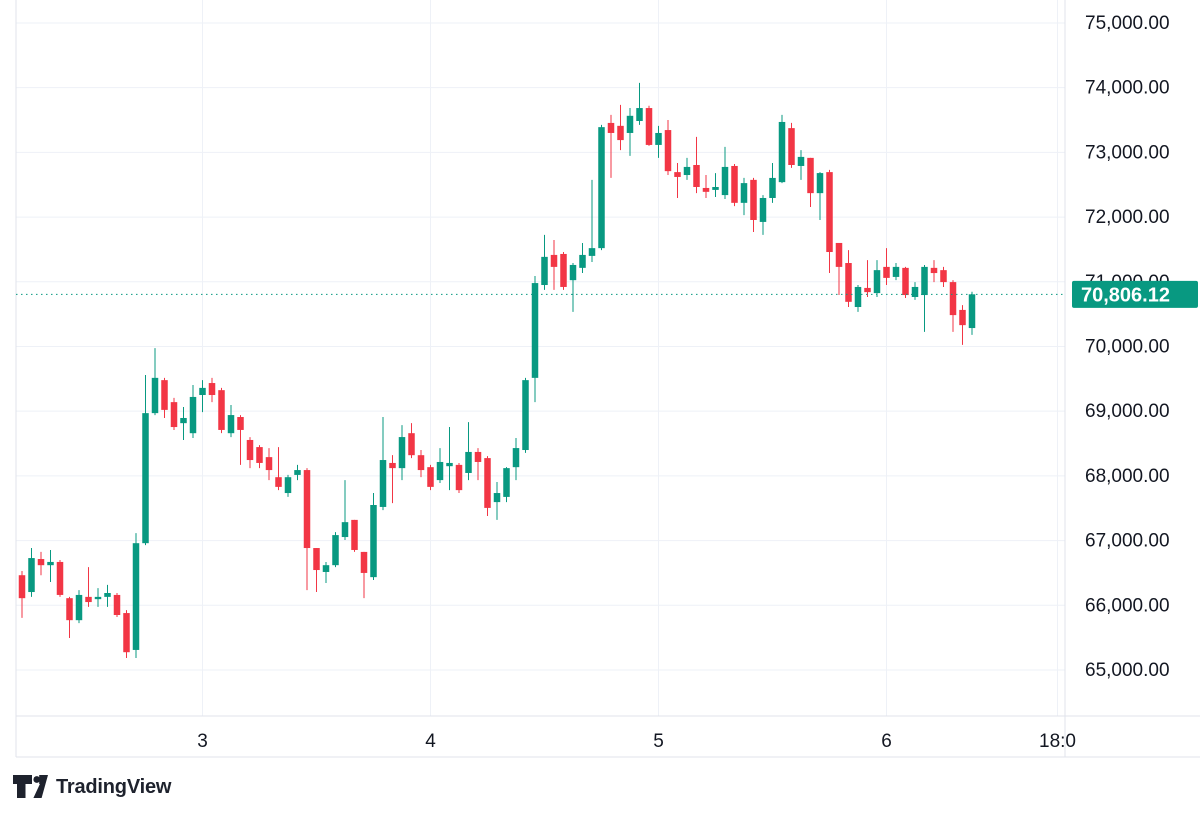  I want to click on tradingview-logo-text: TradingView, so click(114, 786).